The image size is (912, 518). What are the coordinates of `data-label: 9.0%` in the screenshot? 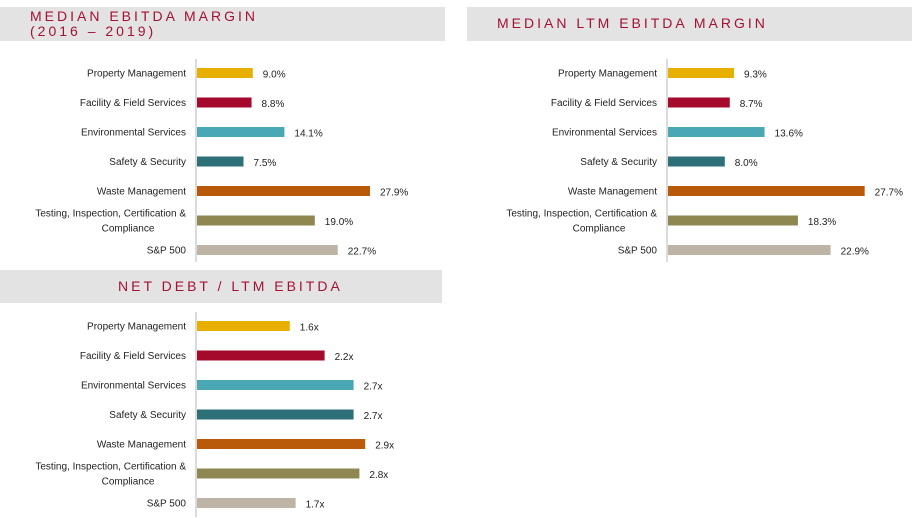 It's located at (274, 75).